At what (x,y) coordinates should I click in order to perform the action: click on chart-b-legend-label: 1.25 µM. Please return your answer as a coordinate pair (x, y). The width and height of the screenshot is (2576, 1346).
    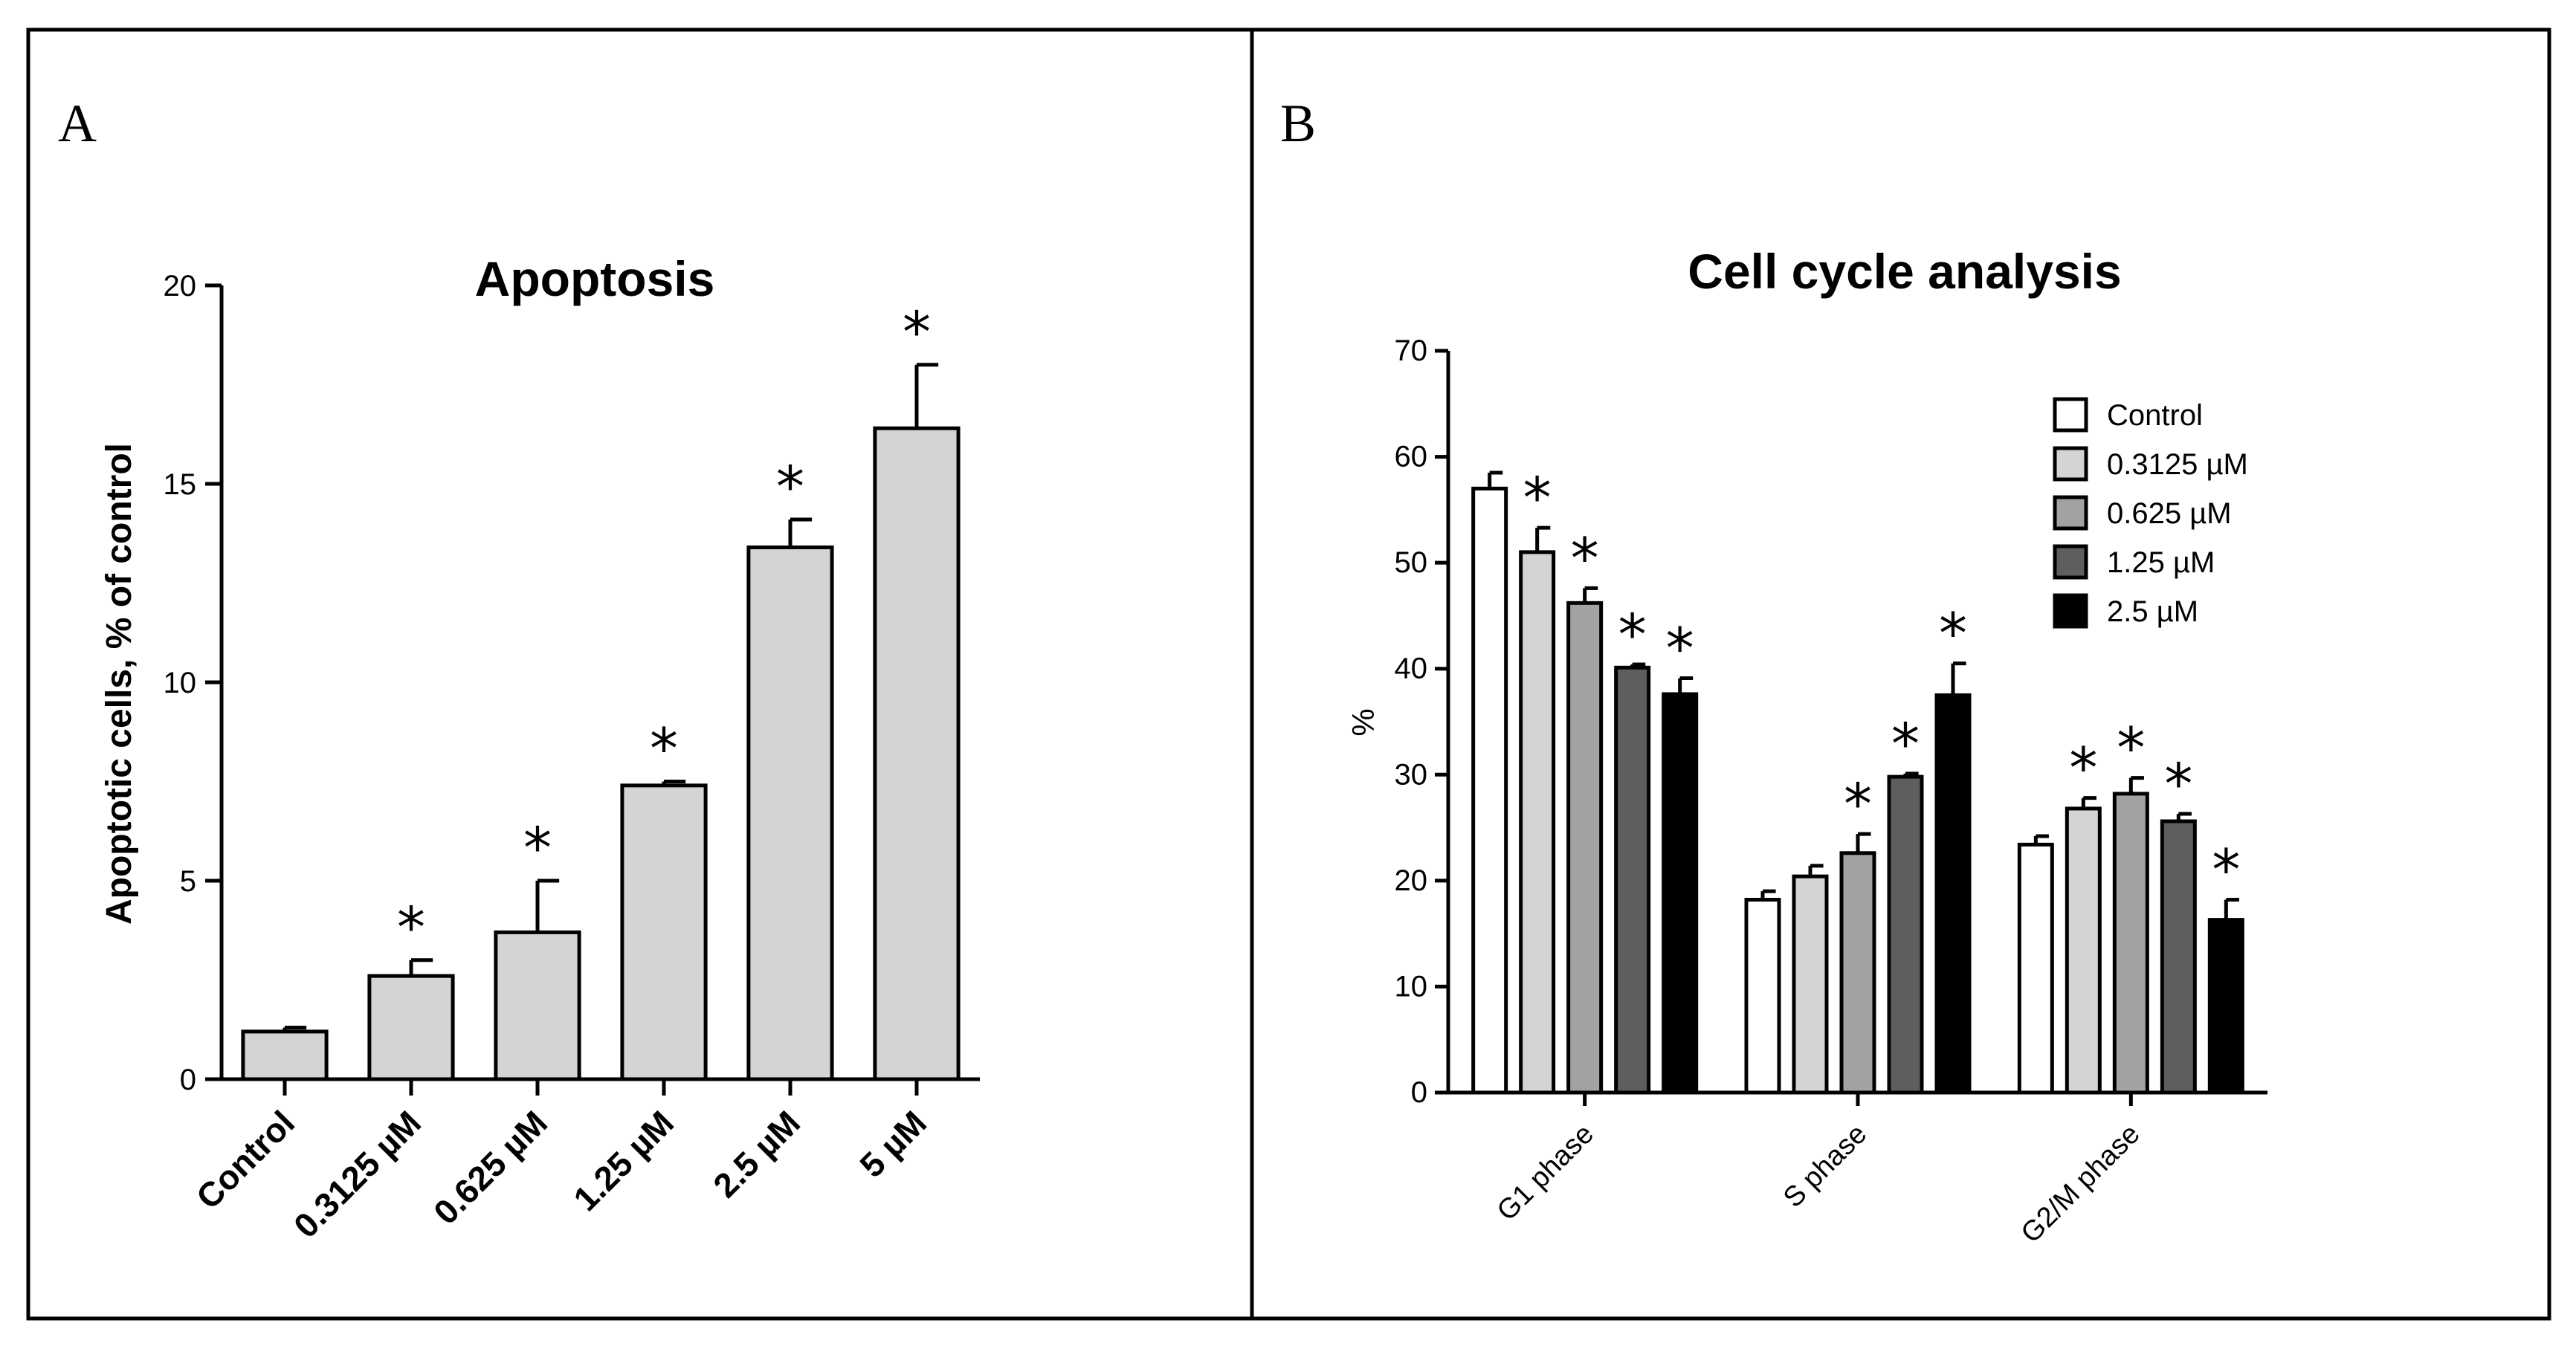
    Looking at the image, I should click on (2161, 563).